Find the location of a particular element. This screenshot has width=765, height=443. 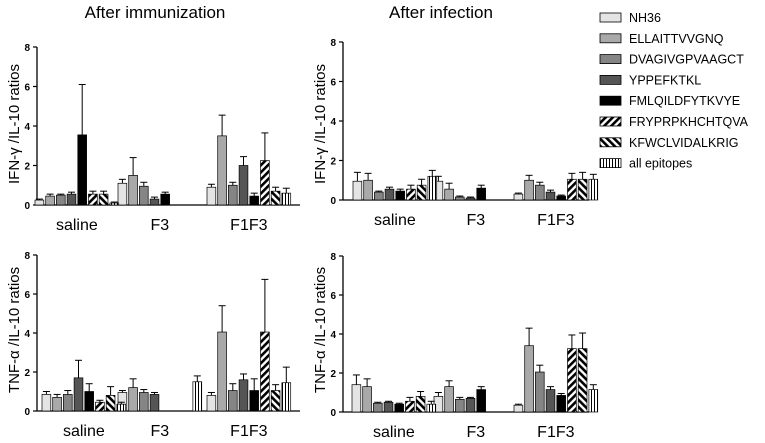

panel-d-bar-fryprpkhchtqva-f1f3 is located at coordinates (572, 380).